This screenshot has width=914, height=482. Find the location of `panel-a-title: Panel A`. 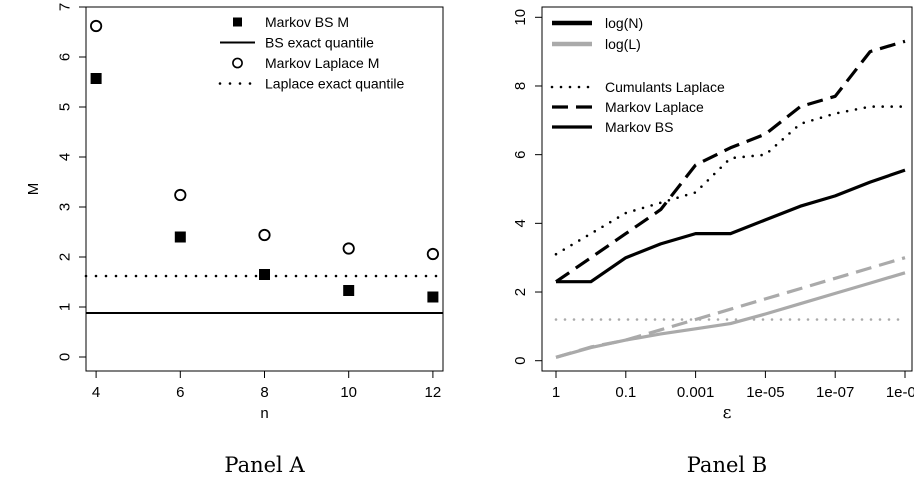

panel-a-title: Panel A is located at coordinates (264, 465).